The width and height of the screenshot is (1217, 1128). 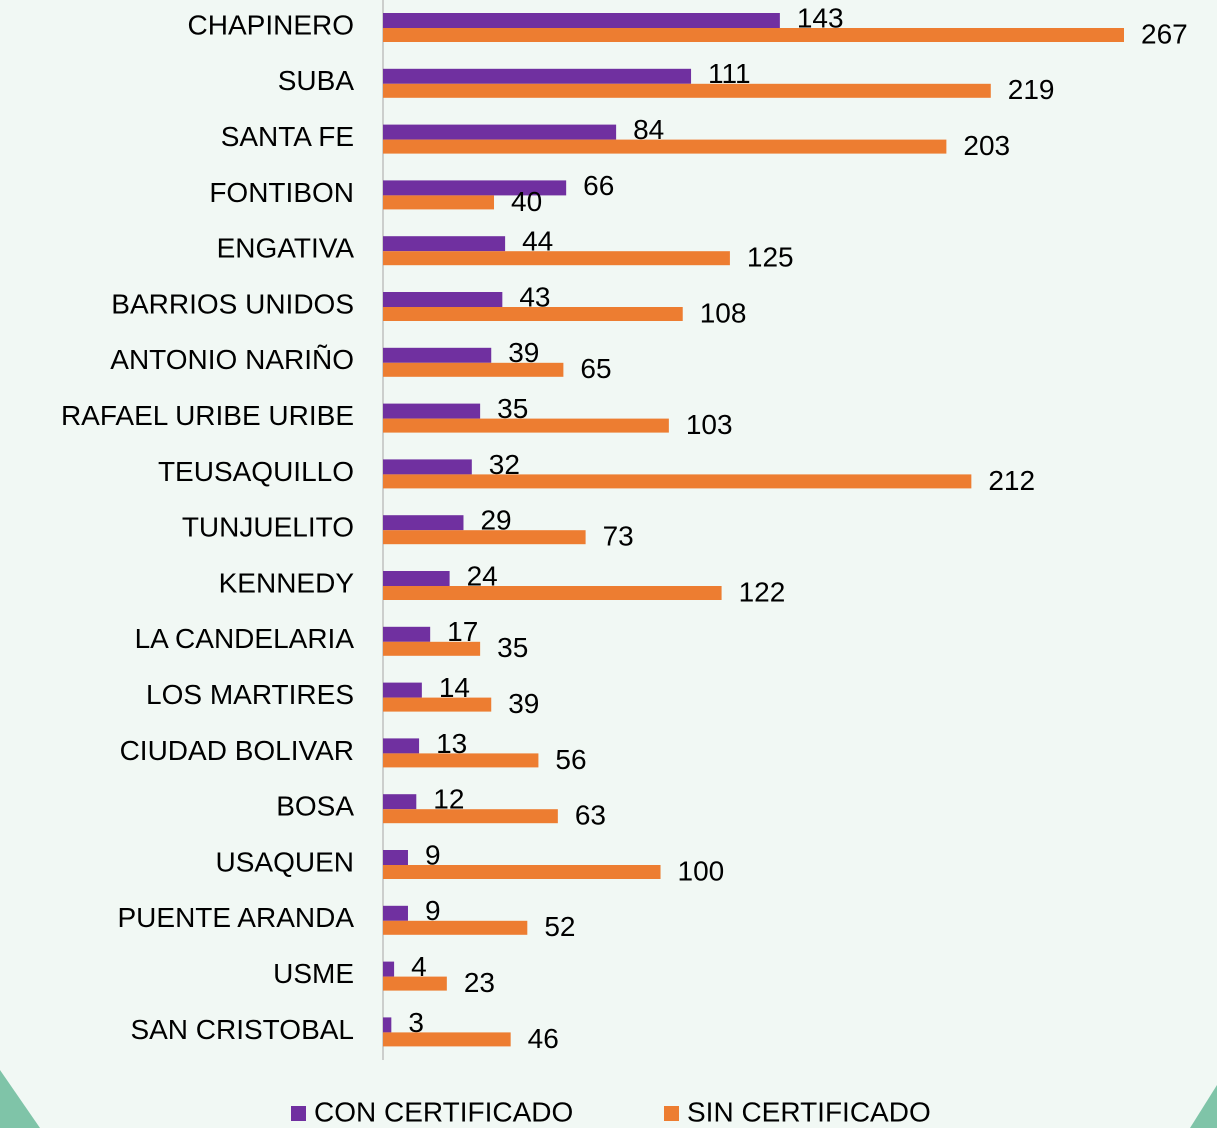 I want to click on value-label: 125, so click(x=770, y=257).